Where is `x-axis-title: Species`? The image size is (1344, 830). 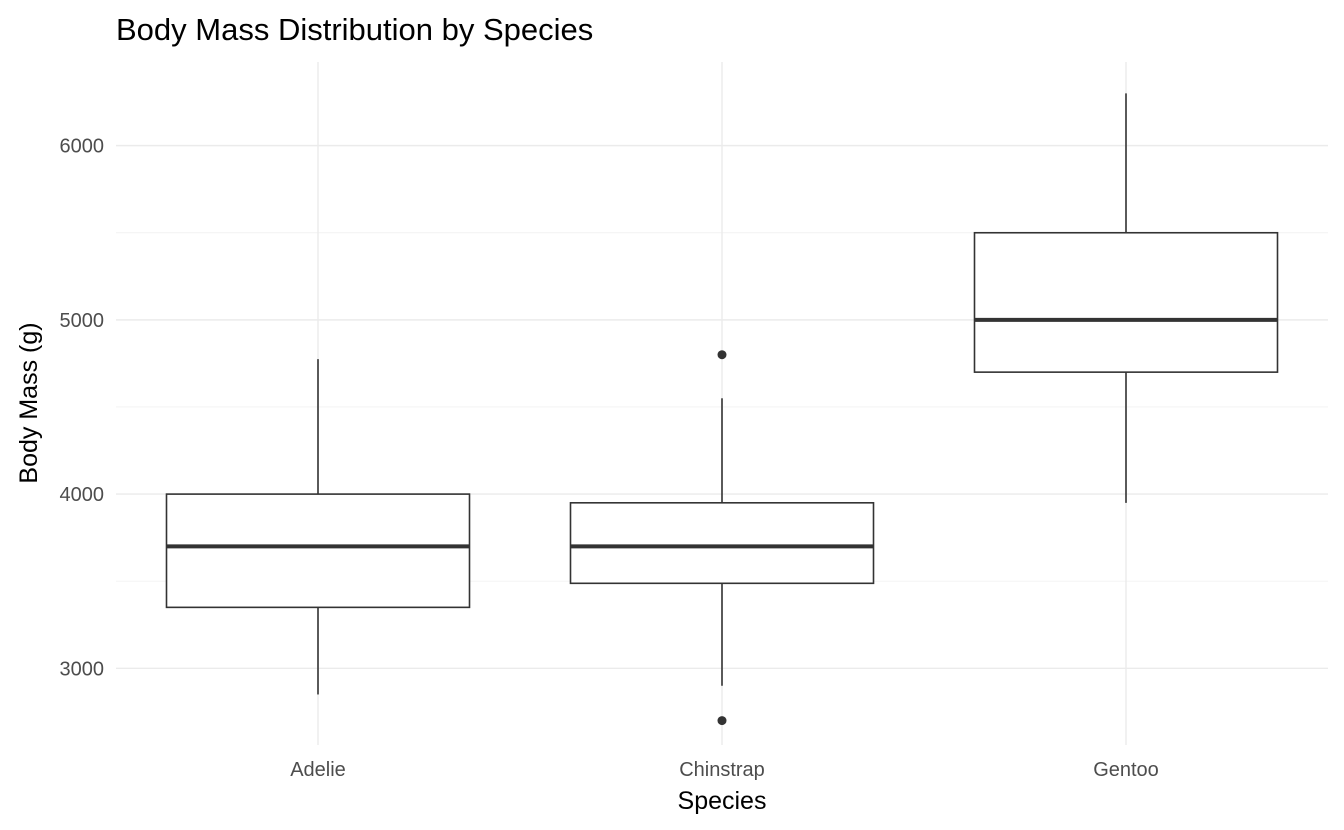
x-axis-title: Species is located at coordinates (722, 801).